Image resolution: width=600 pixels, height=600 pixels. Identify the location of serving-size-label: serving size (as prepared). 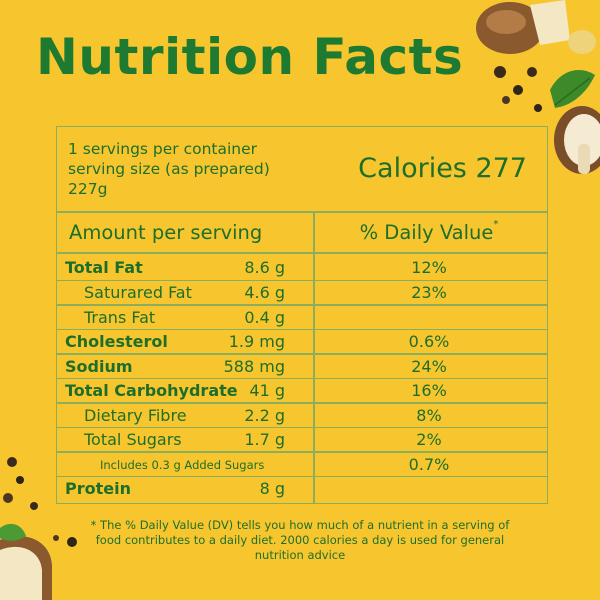
(169, 169).